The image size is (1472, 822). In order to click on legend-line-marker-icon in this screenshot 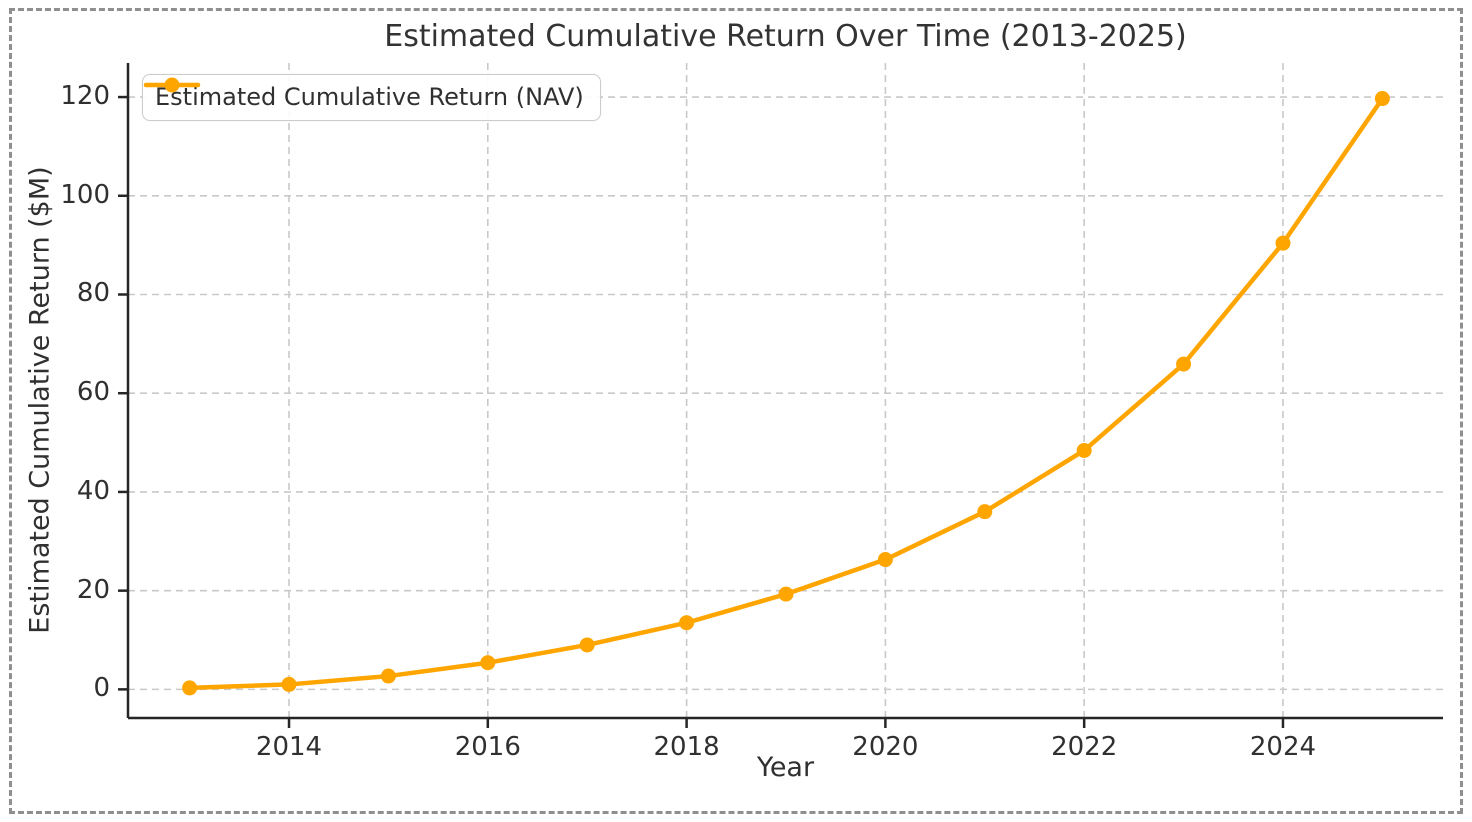, I will do `click(172, 85)`.